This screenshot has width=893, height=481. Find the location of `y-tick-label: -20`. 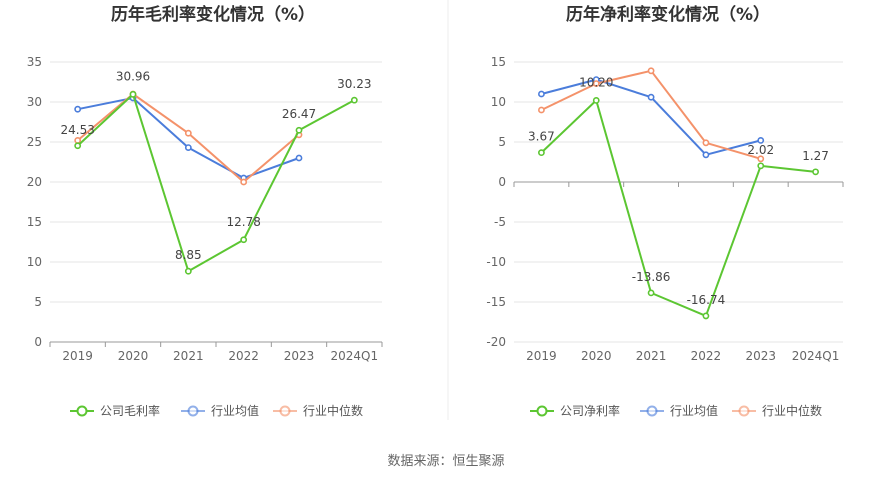

y-tick-label: -20 is located at coordinates (496, 342).